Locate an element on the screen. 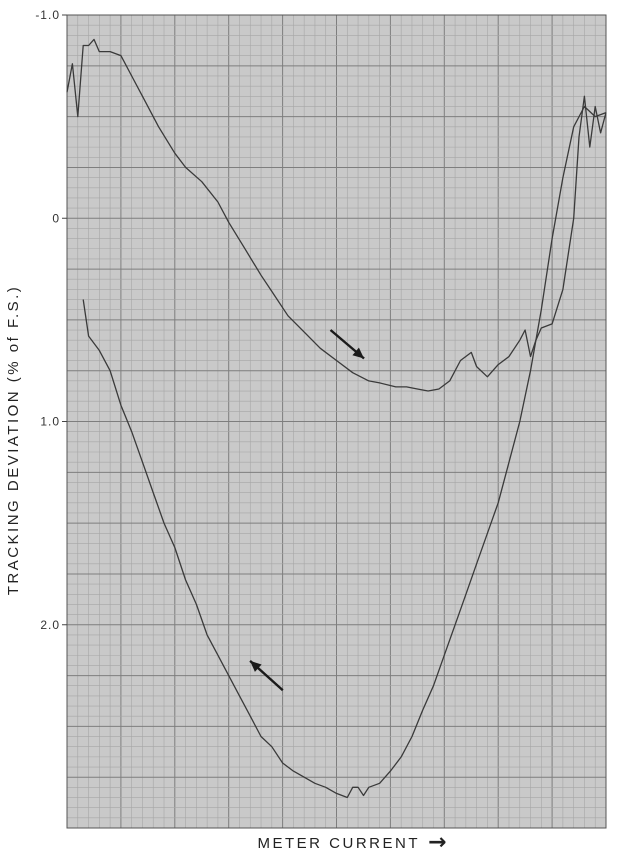 This screenshot has height=853, width=629. y-tick-label: 0 is located at coordinates (56, 218).